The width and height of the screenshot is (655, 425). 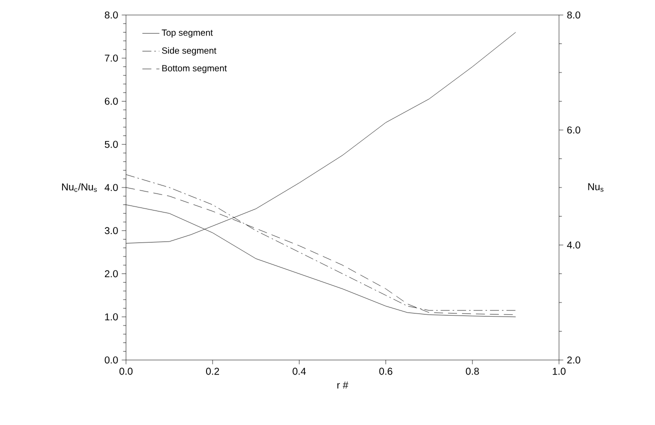 What do you see at coordinates (342, 385) in the screenshot?
I see `x-axis-title: r #` at bounding box center [342, 385].